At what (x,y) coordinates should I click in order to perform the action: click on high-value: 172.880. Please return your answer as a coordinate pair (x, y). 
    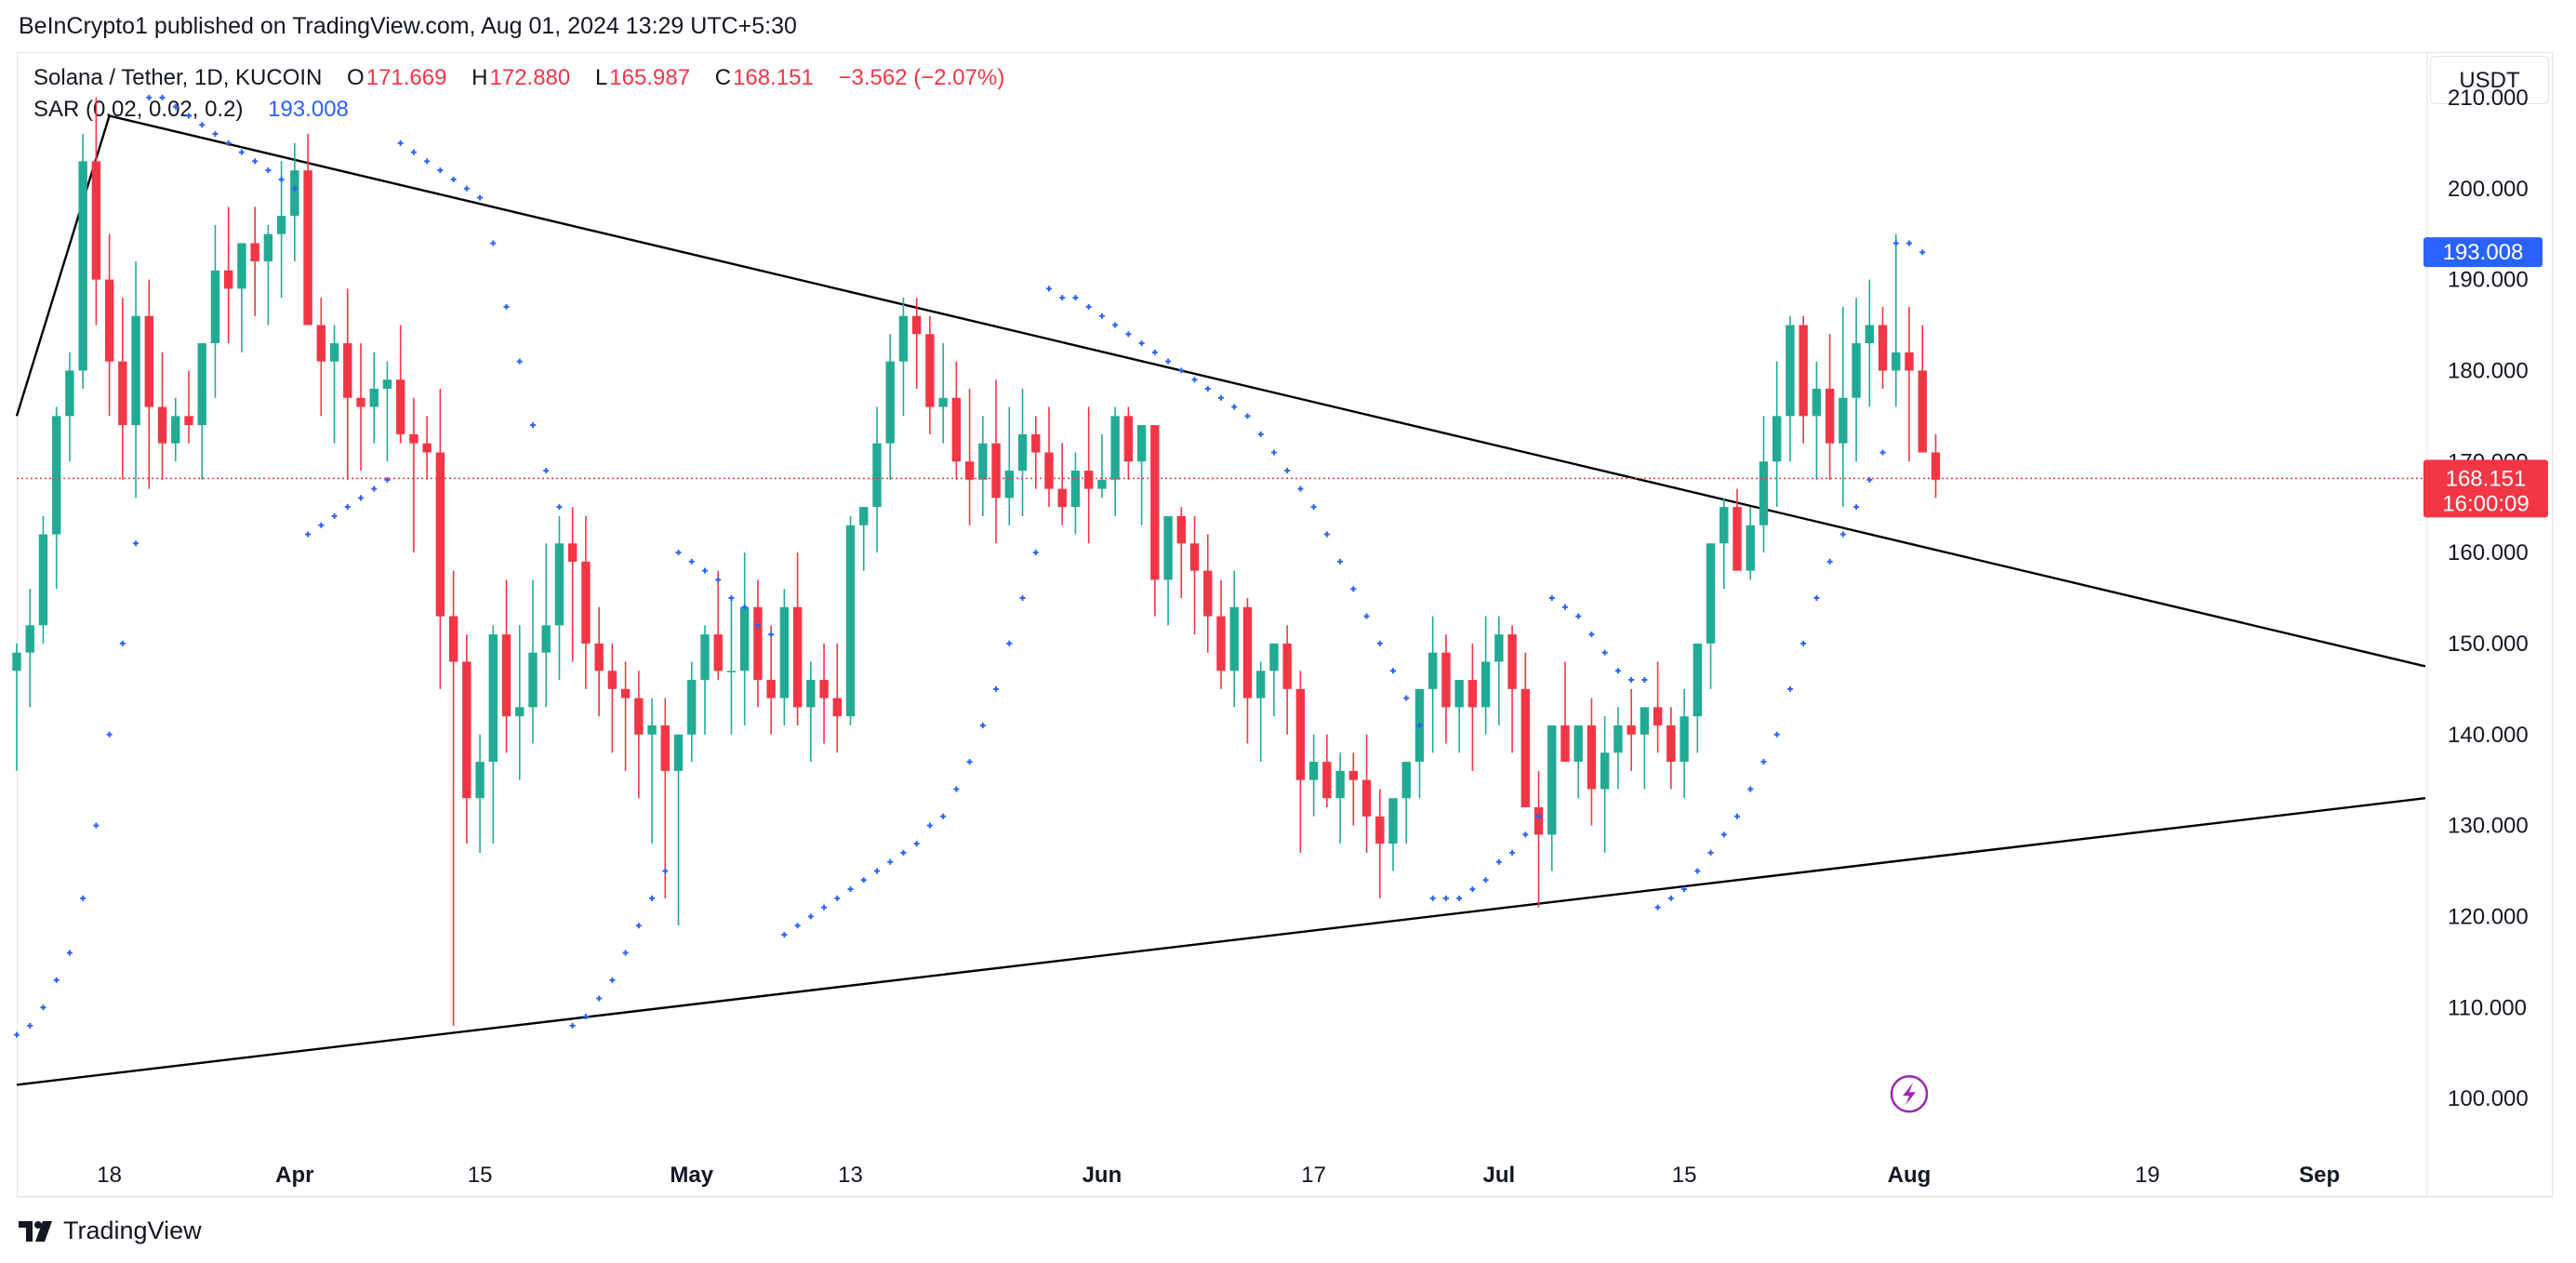
    Looking at the image, I should click on (530, 78).